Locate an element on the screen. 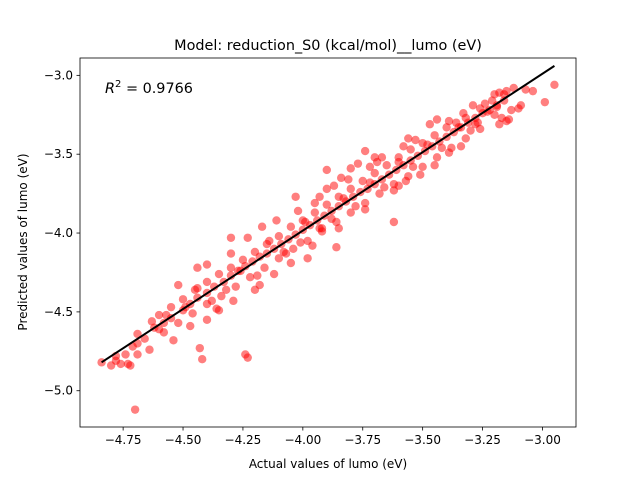 This screenshot has height=480, width=640. y-tick-label: −3.5 is located at coordinates (58, 154).